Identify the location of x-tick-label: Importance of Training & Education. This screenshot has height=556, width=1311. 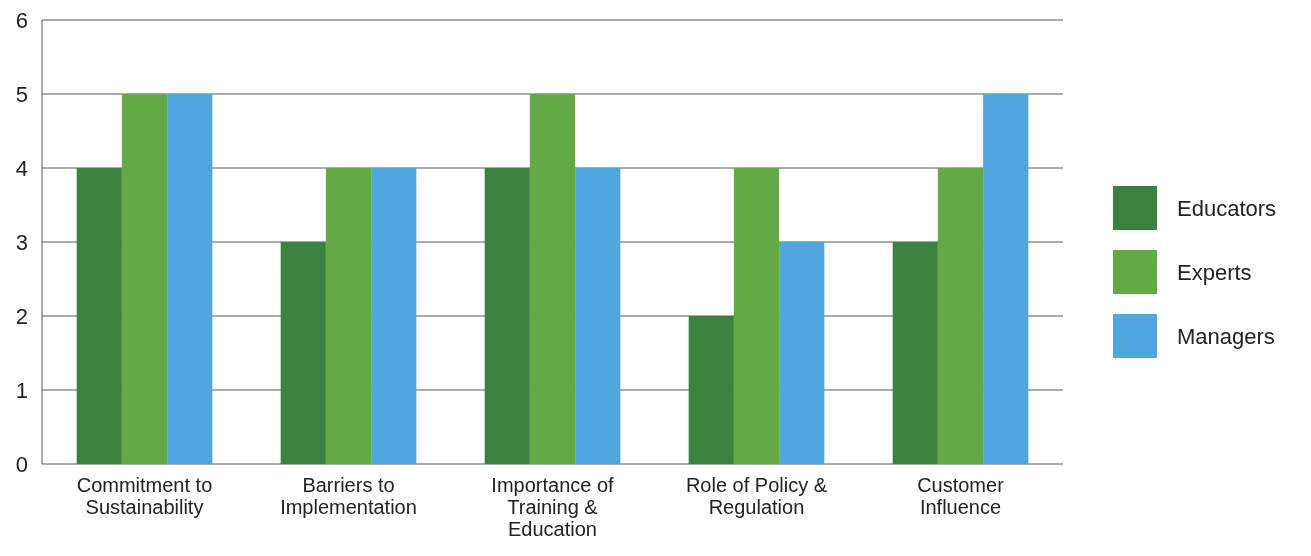
(553, 507).